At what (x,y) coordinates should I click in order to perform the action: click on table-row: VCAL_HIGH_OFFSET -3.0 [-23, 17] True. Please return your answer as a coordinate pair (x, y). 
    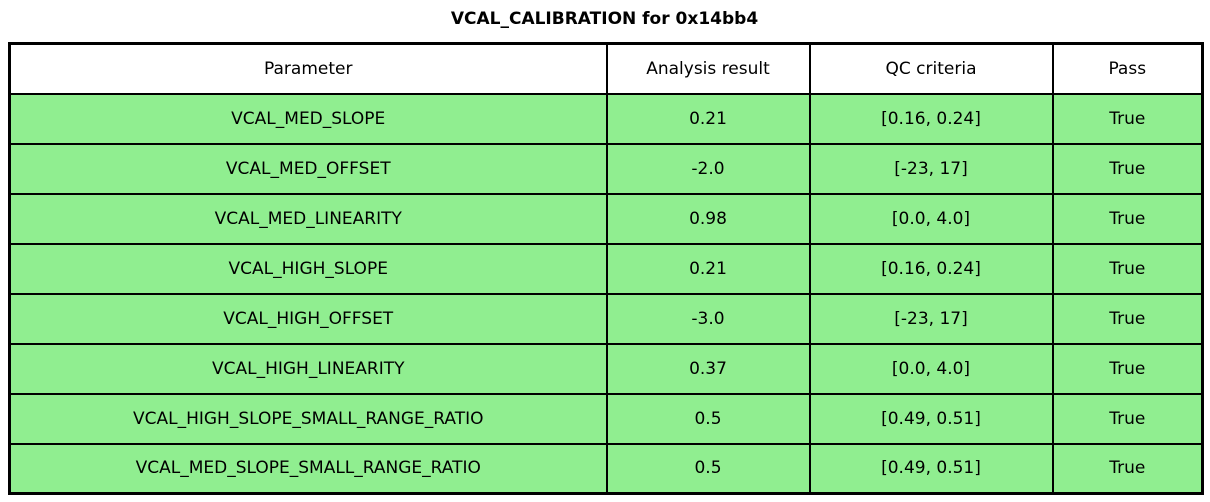
    Looking at the image, I should click on (606, 318).